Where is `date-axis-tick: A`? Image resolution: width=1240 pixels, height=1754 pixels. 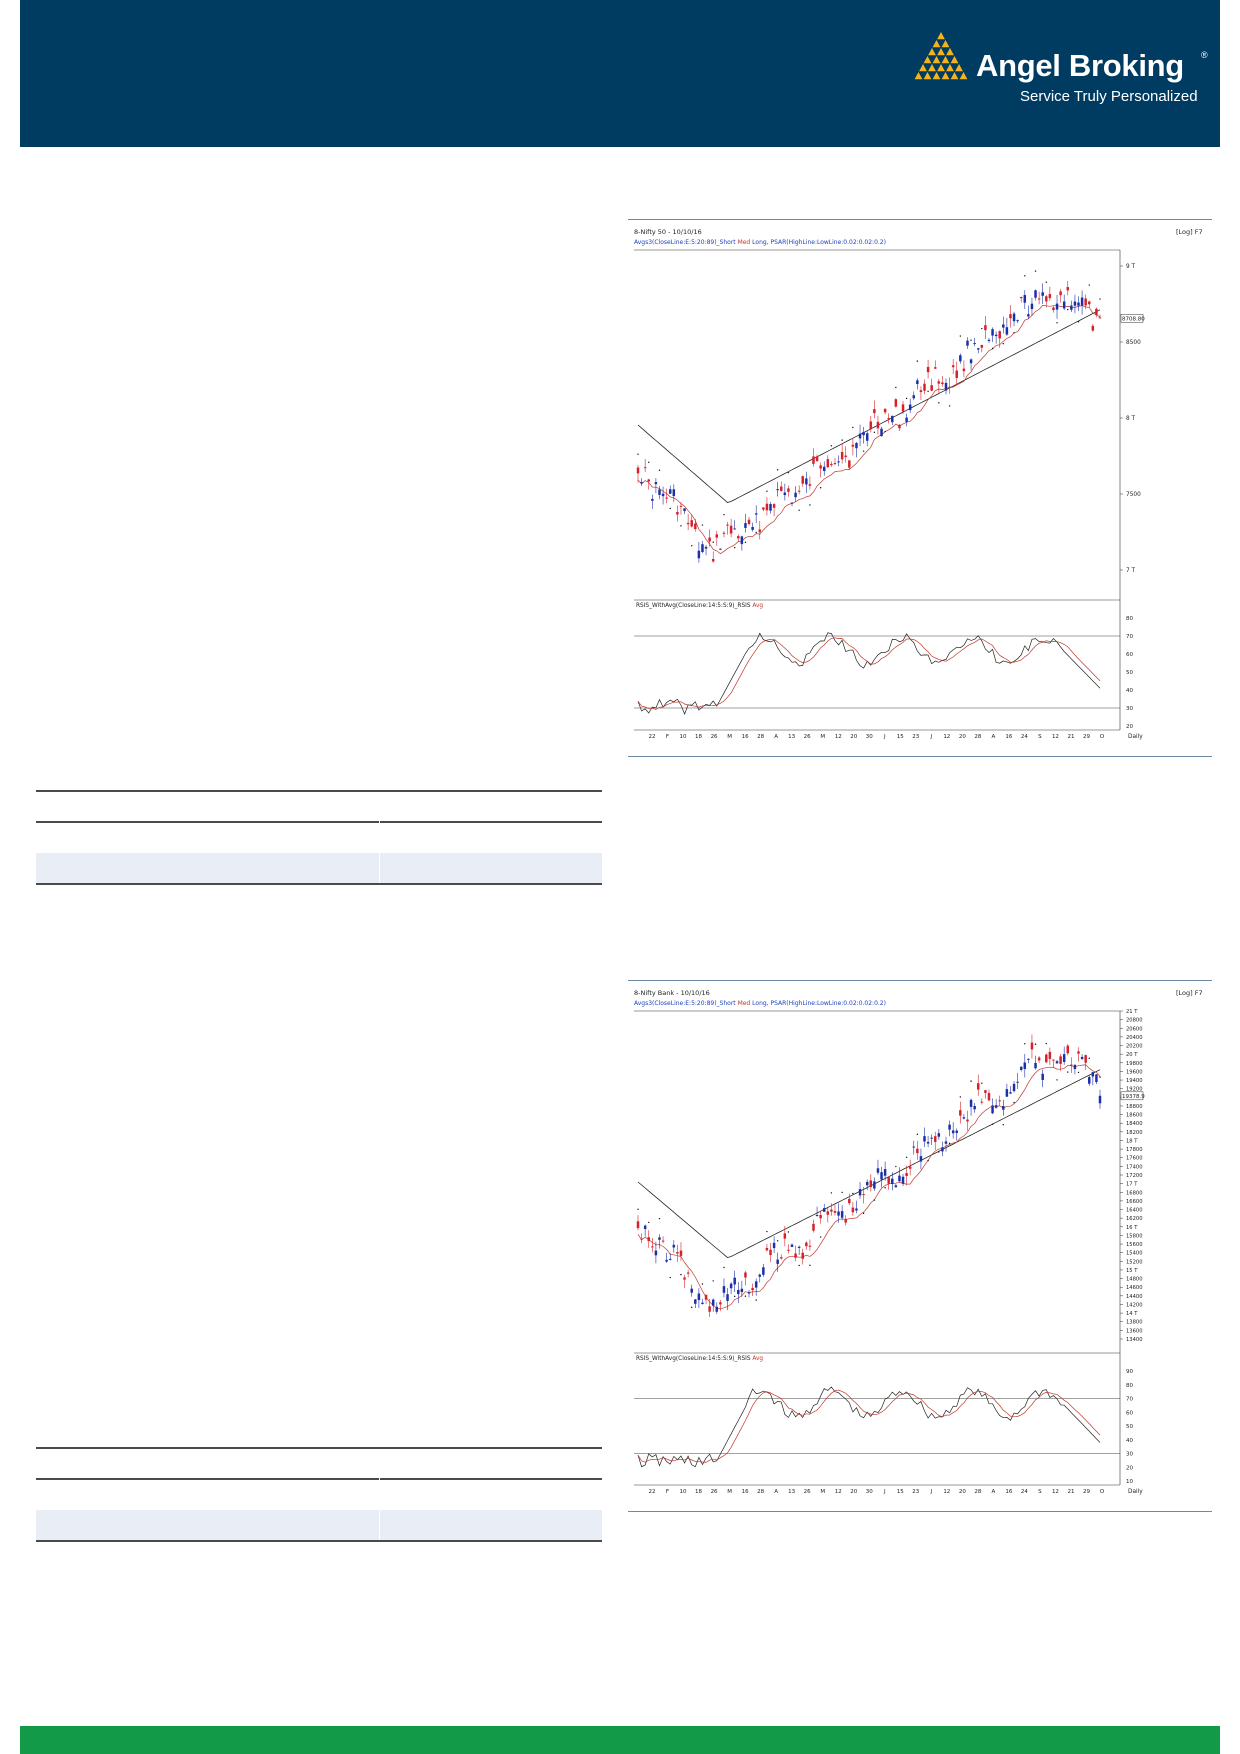 date-axis-tick: A is located at coordinates (993, 1492).